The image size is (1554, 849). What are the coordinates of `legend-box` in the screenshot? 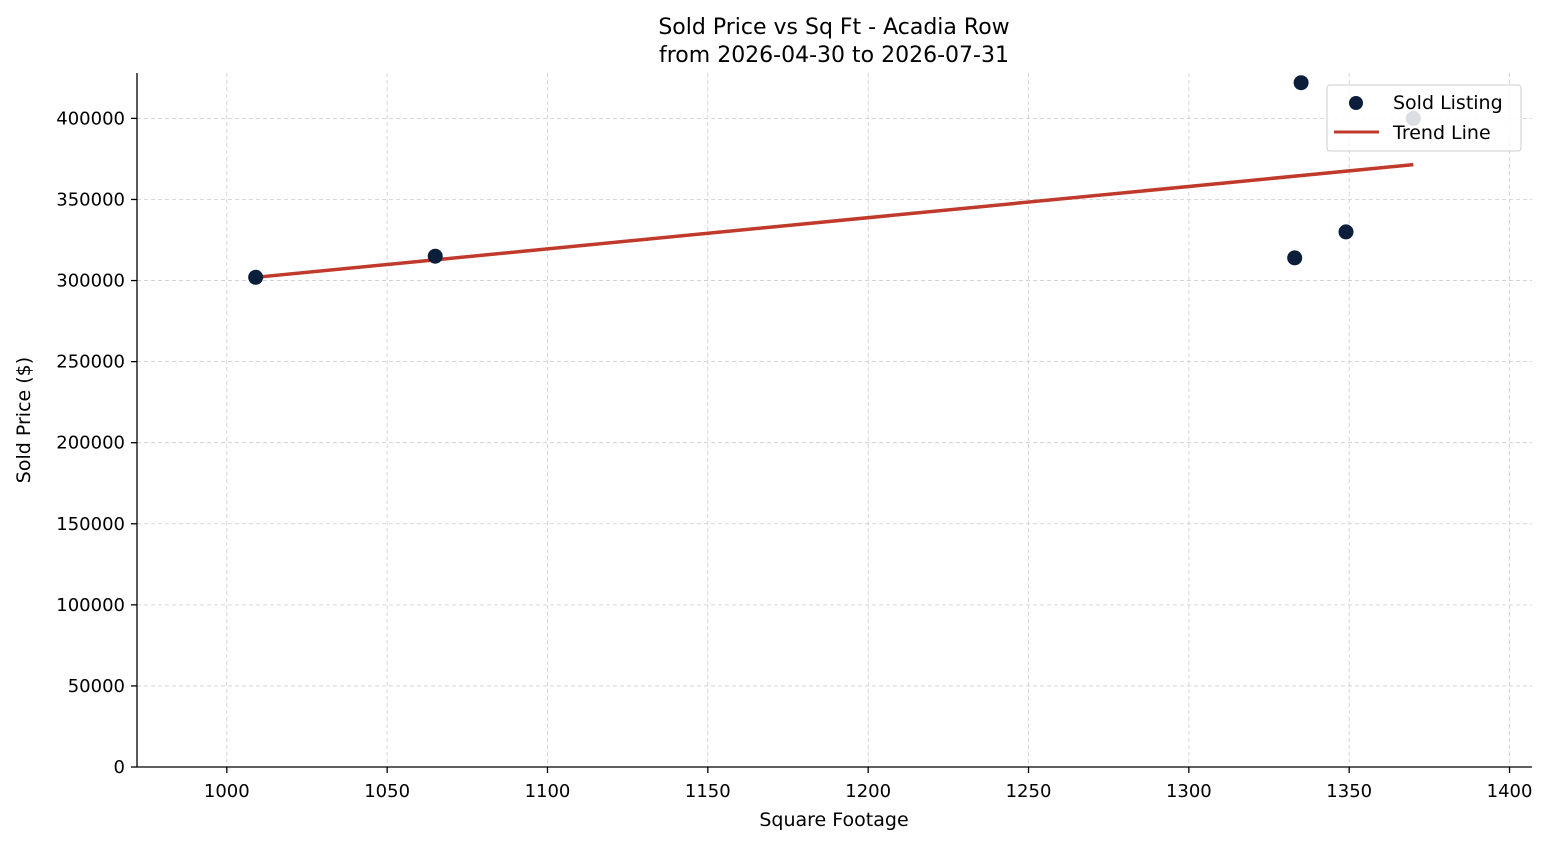 It's located at (1424, 118).